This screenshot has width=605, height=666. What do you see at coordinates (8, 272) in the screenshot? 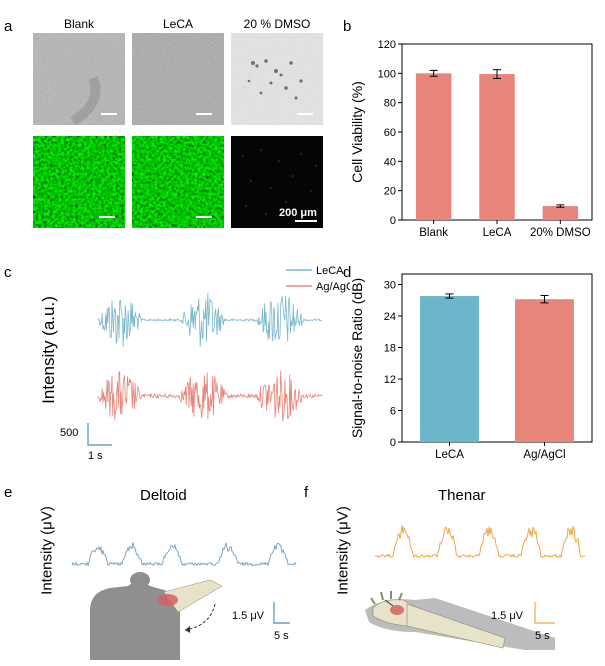
I see `panel-c-label: c` at bounding box center [8, 272].